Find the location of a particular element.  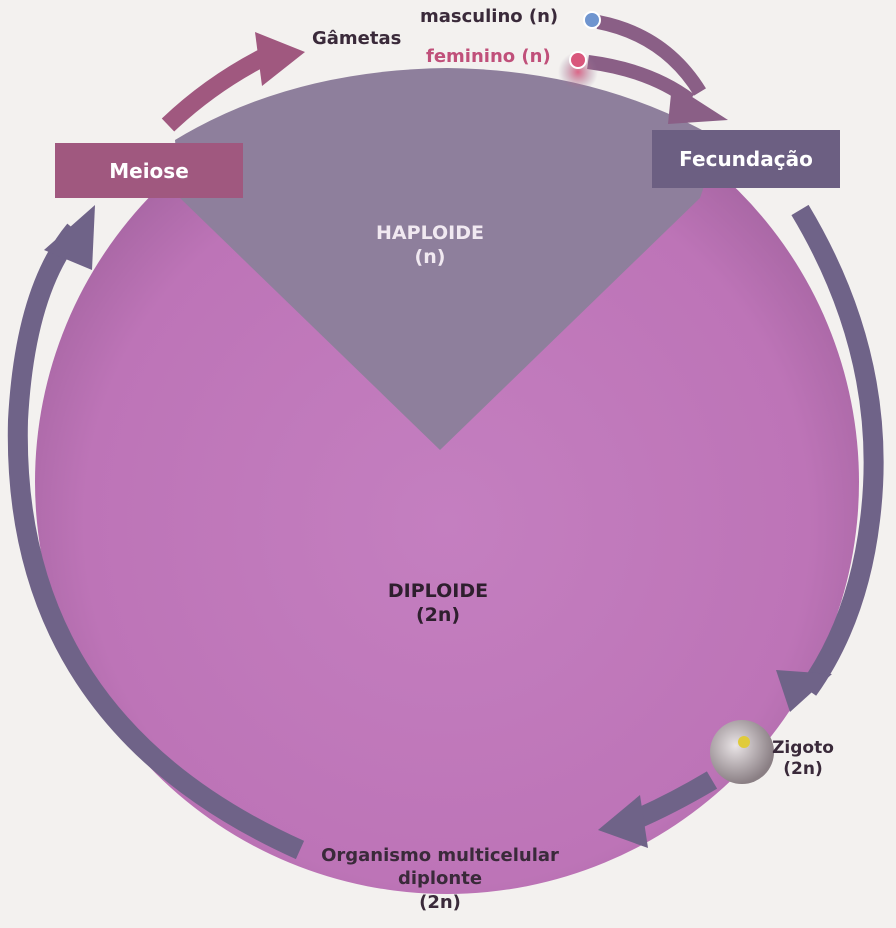

fecundacao-label: Fecundação is located at coordinates (746, 159).